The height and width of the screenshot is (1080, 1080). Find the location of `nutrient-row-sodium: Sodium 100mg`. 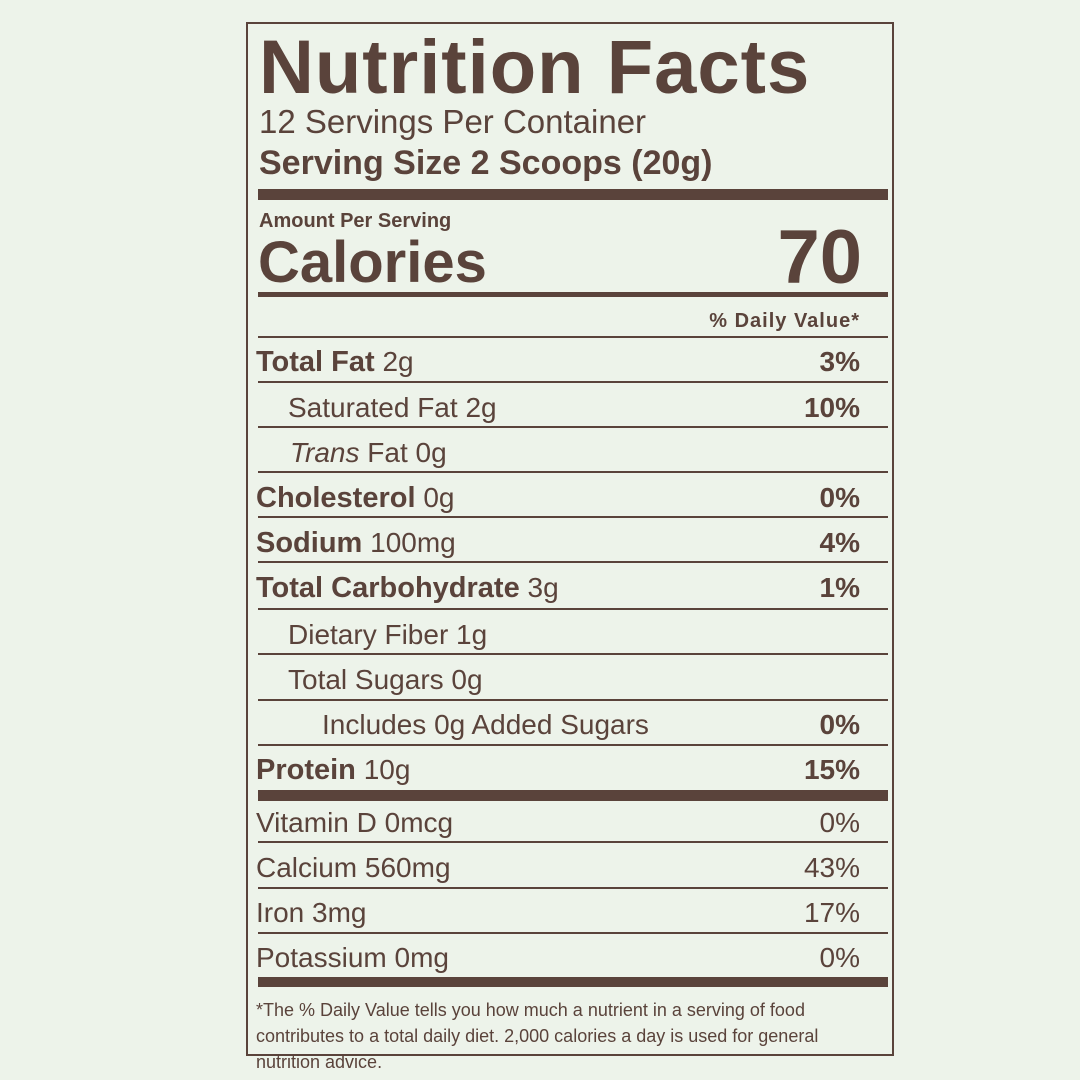

nutrient-row-sodium: Sodium 100mg is located at coordinates (356, 543).